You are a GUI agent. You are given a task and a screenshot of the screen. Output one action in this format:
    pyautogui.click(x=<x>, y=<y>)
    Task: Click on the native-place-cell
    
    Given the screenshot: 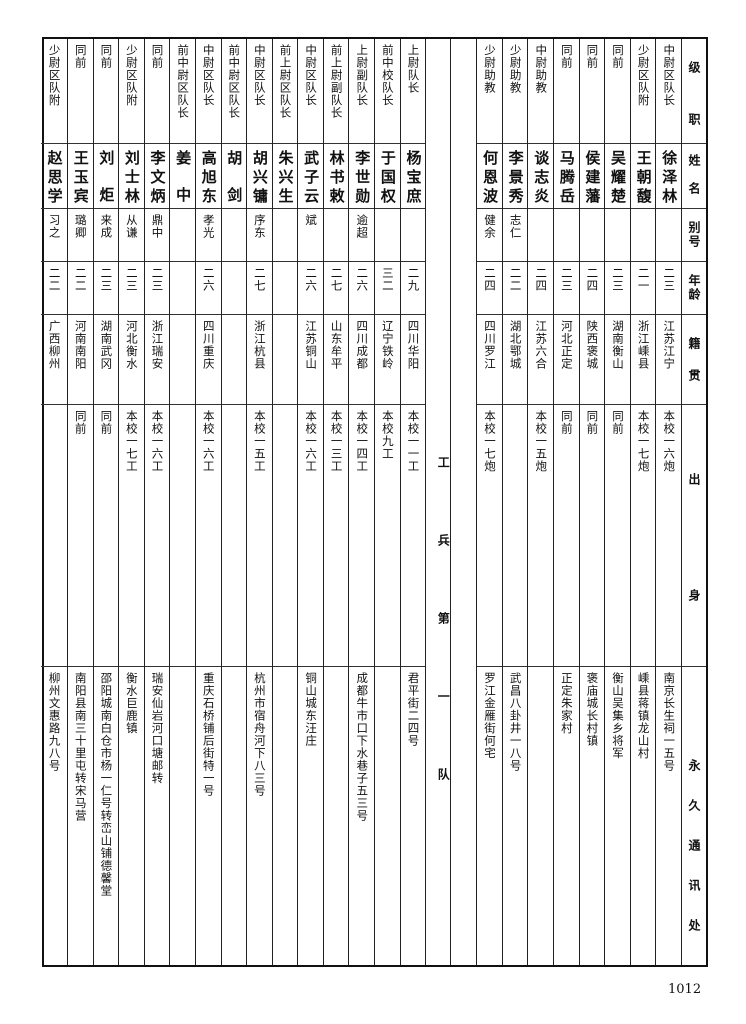 What is the action you would take?
    pyautogui.click(x=285, y=360)
    